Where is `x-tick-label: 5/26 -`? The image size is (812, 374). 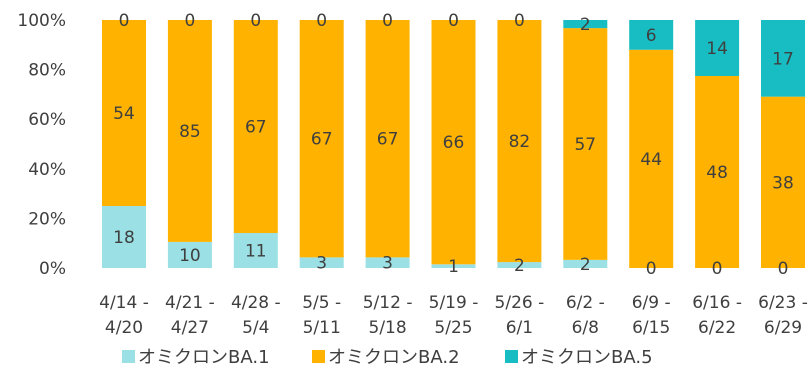 x-tick-label: 5/26 - is located at coordinates (520, 303).